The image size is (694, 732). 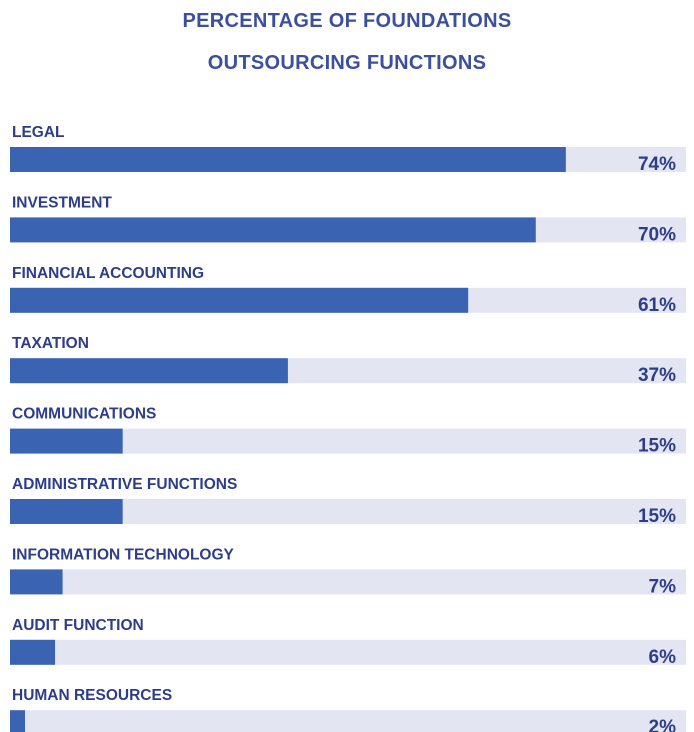 What do you see at coordinates (663, 586) in the screenshot?
I see `value-label: 7%` at bounding box center [663, 586].